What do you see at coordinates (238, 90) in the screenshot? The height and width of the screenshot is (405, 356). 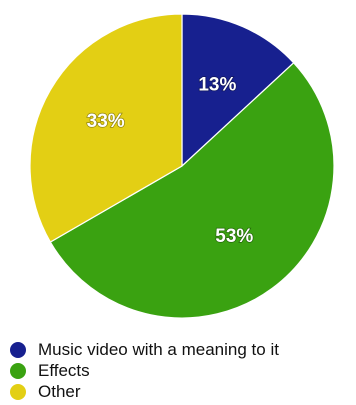 I see `pie-slice-music-video` at bounding box center [238, 90].